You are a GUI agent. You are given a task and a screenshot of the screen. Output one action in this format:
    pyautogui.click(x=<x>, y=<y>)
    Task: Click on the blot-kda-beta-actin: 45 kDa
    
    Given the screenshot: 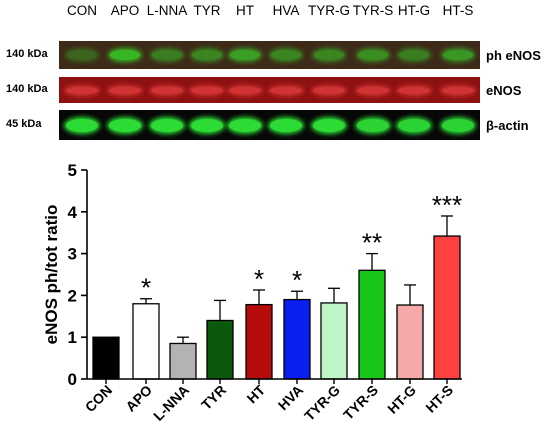 What is the action you would take?
    pyautogui.click(x=24, y=124)
    